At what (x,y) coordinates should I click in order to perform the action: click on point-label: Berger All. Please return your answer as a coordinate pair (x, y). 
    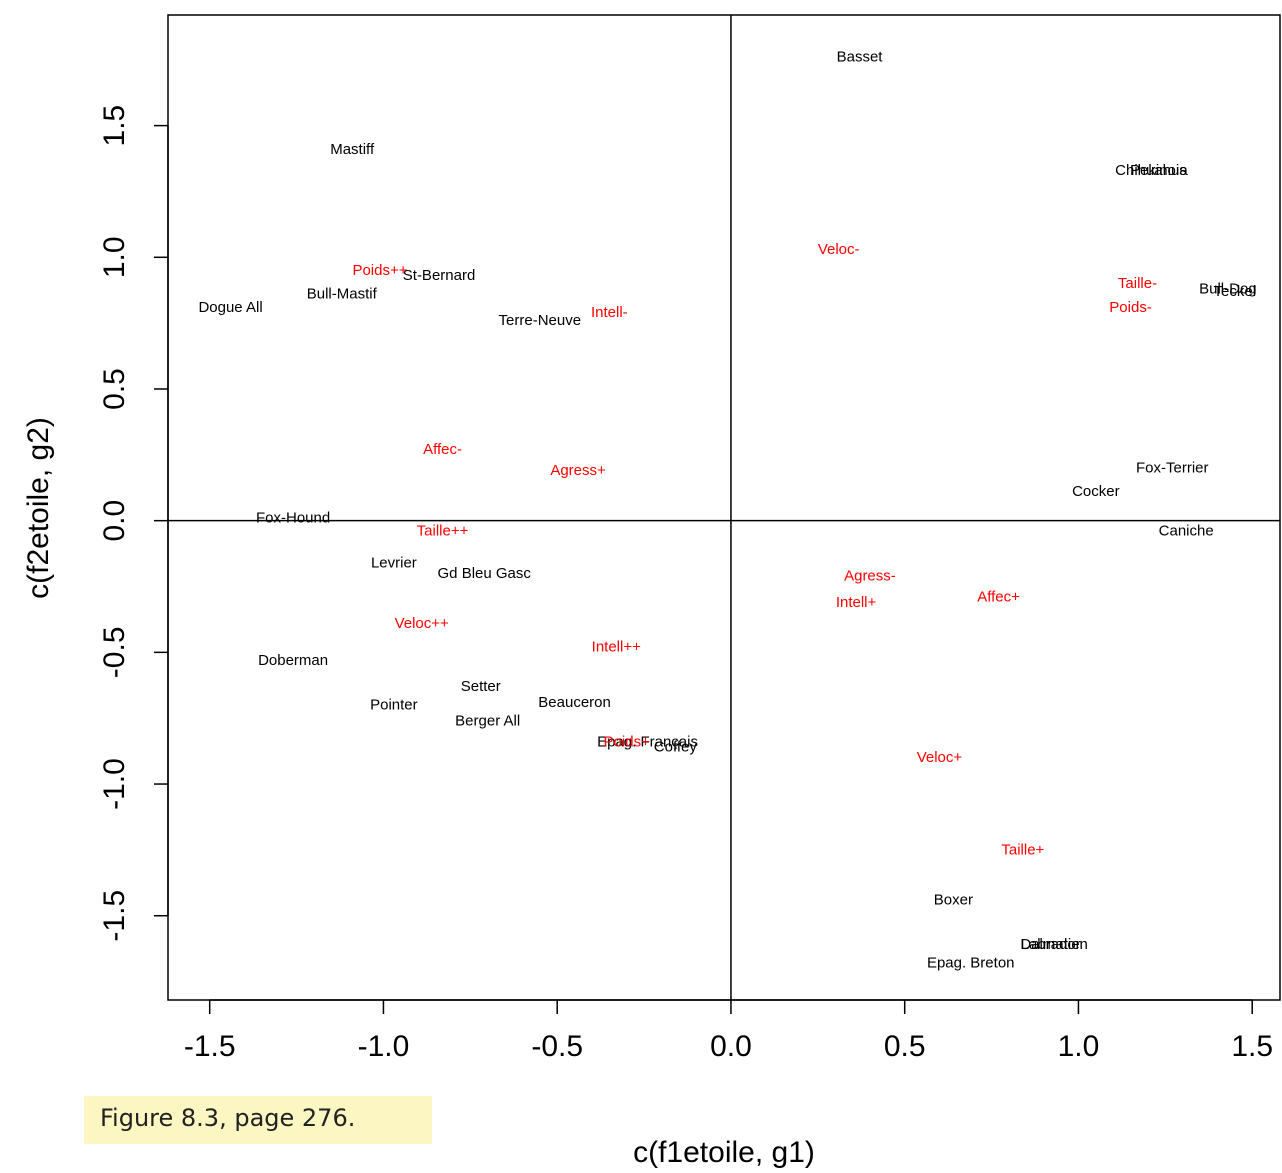
    Looking at the image, I should click on (487, 720).